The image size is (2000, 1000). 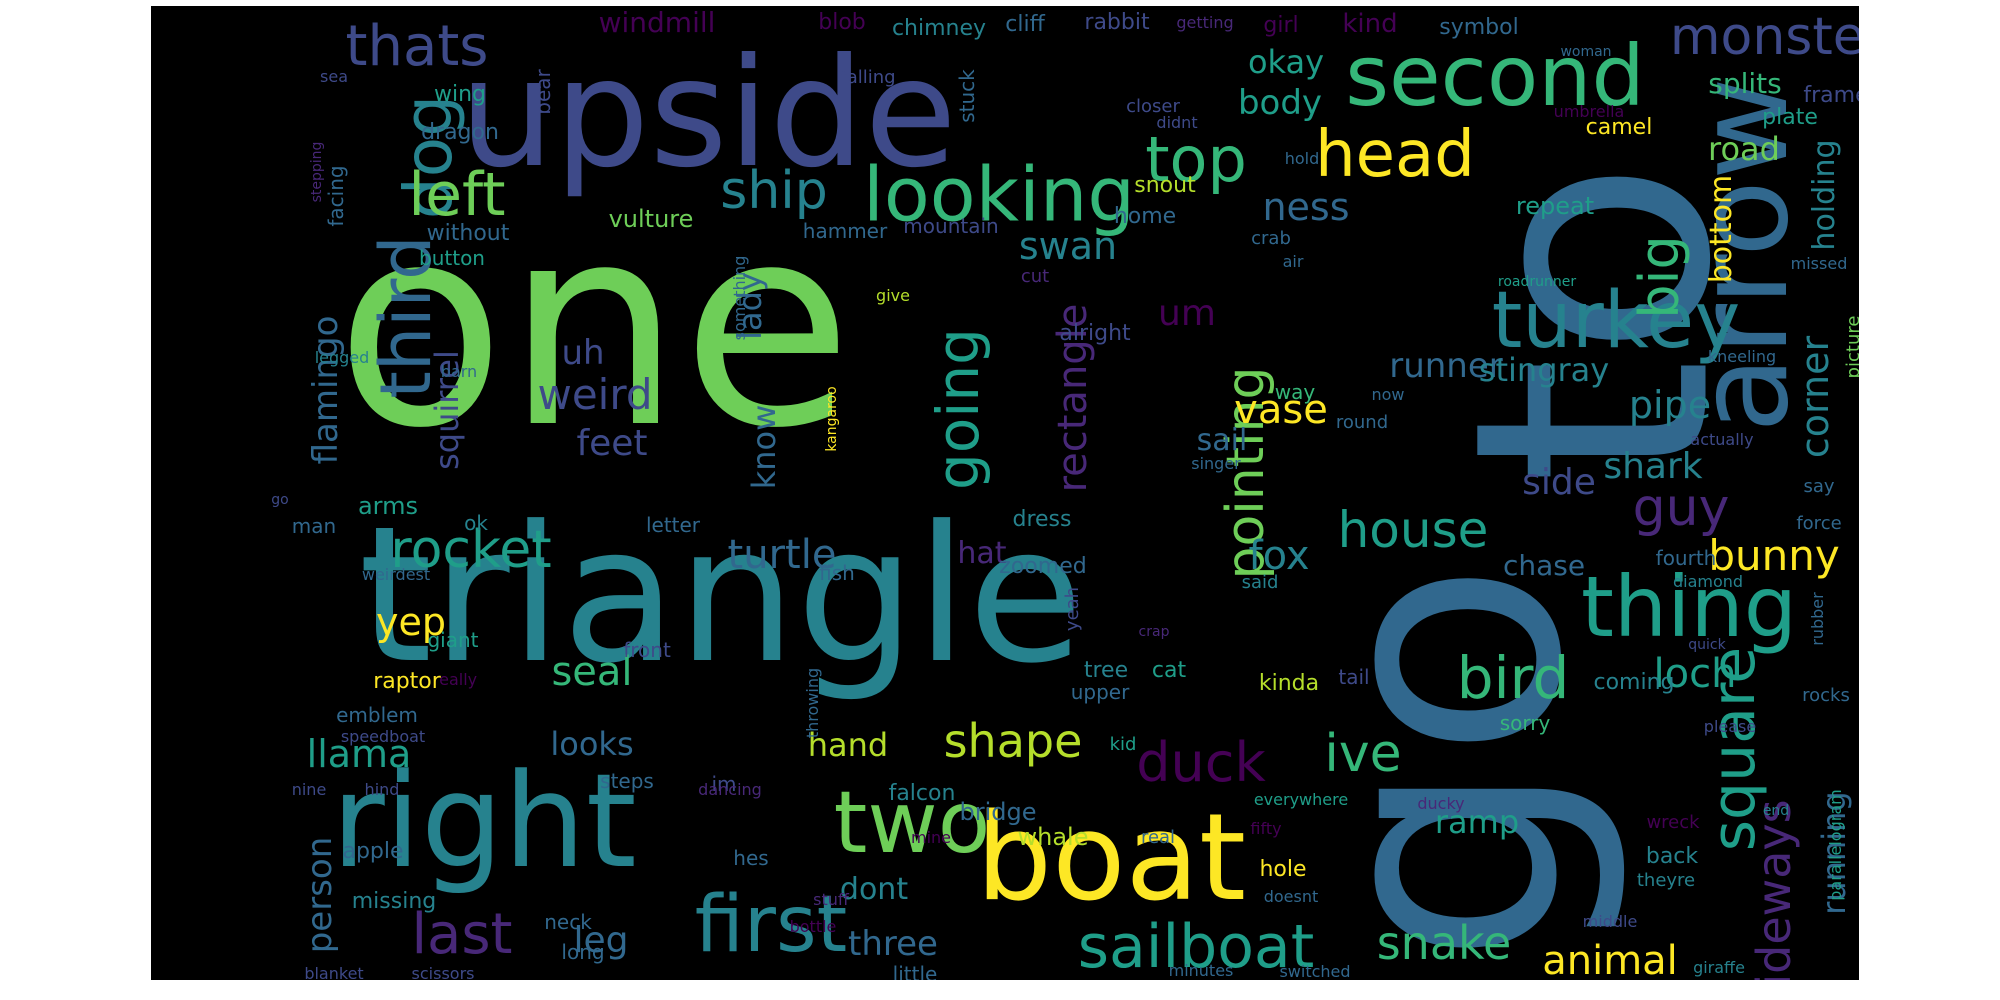 What do you see at coordinates (1053, 837) in the screenshot?
I see `word-whale: whale` at bounding box center [1053, 837].